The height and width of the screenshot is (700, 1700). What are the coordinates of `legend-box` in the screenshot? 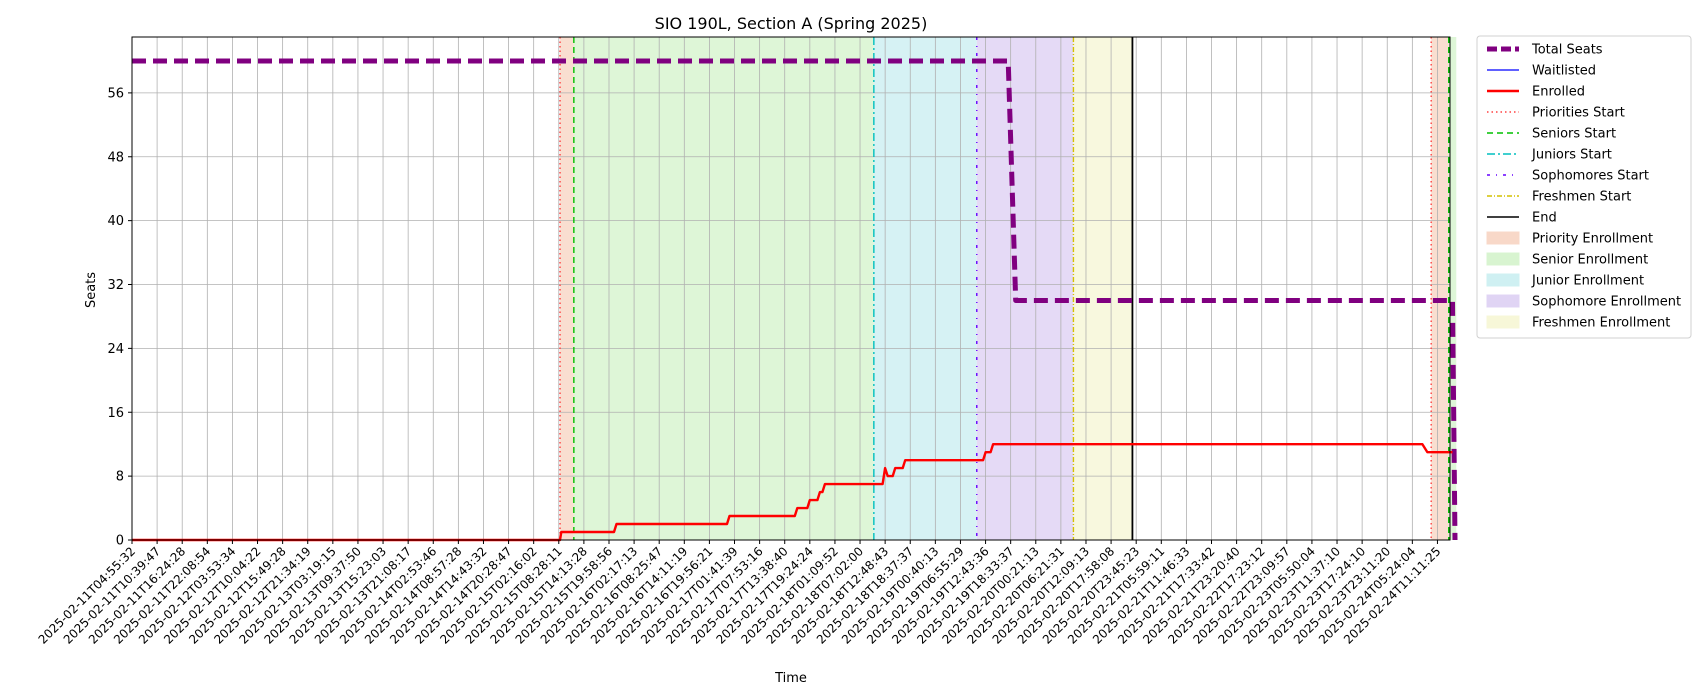 It's located at (1584, 187).